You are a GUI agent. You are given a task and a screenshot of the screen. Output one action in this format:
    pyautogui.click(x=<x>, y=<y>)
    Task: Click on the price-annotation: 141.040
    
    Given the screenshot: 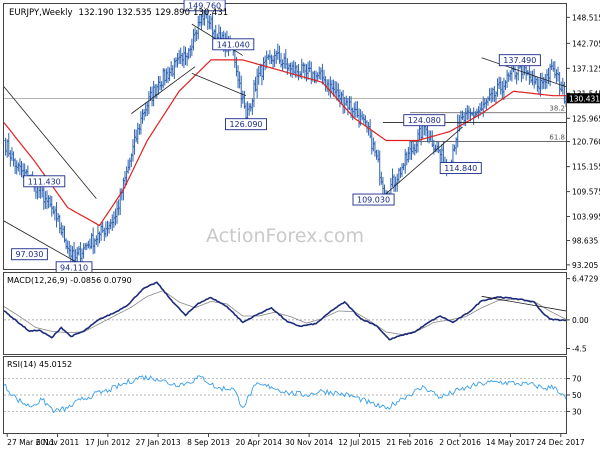 What is the action you would take?
    pyautogui.click(x=233, y=44)
    